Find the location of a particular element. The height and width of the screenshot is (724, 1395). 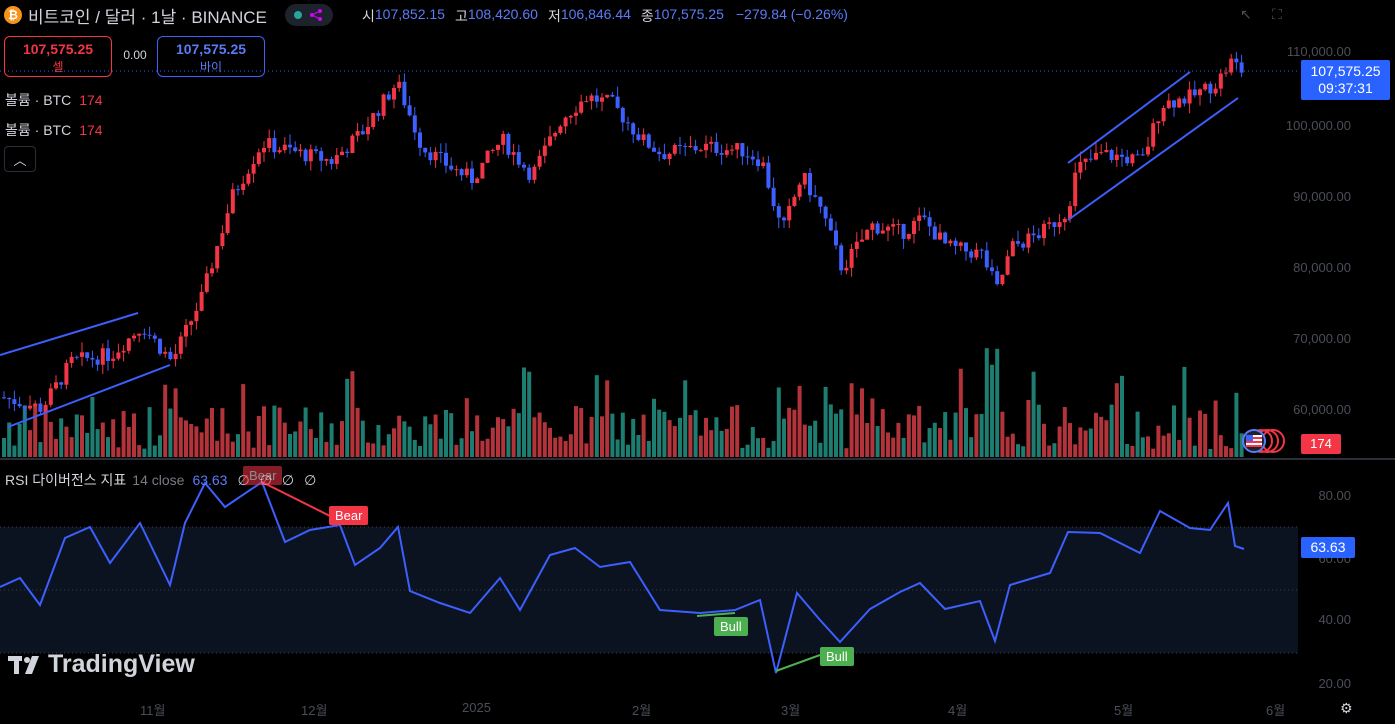

volume-legend-1: 볼륨 · BTC 174 is located at coordinates (54, 100).